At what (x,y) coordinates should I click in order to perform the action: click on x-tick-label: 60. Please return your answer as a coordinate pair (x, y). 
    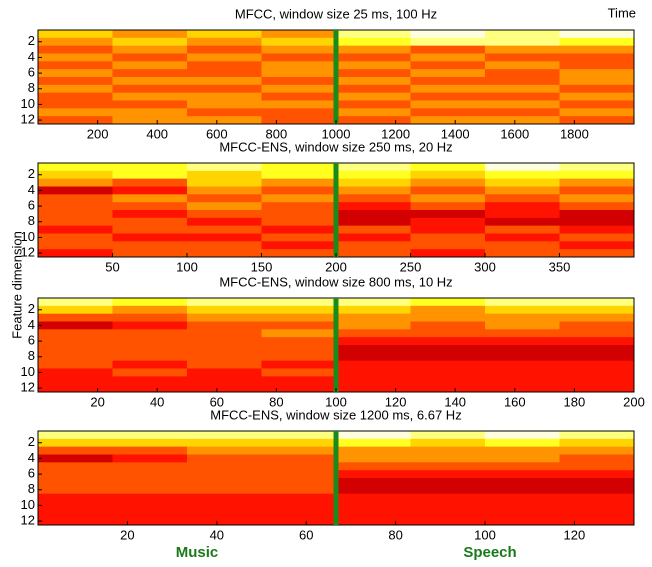
    Looking at the image, I should click on (306, 534).